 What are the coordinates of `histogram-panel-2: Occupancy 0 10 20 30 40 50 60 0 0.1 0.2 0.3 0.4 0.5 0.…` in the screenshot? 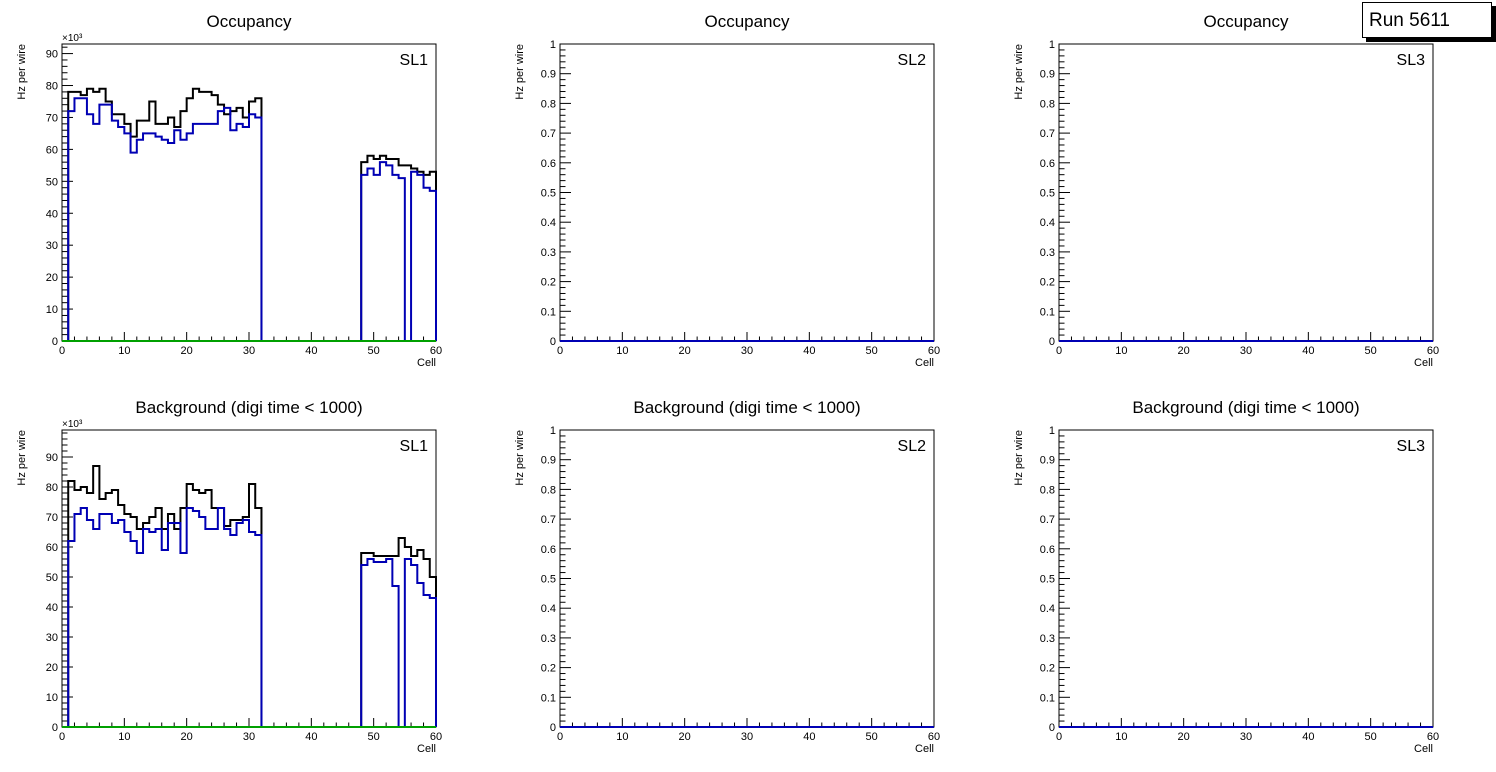 It's located at (727, 190).